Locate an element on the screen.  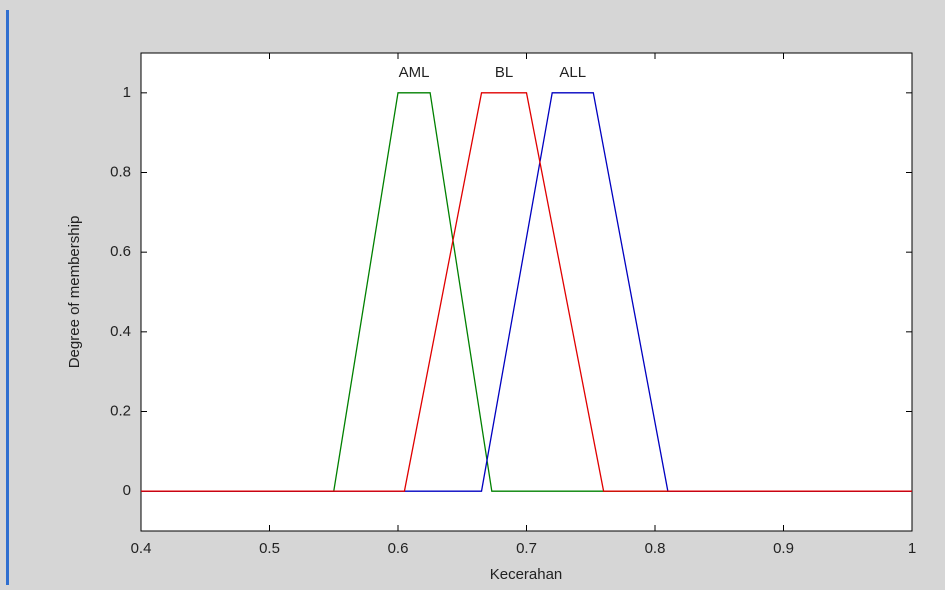
series-label: ALL is located at coordinates (572, 72).